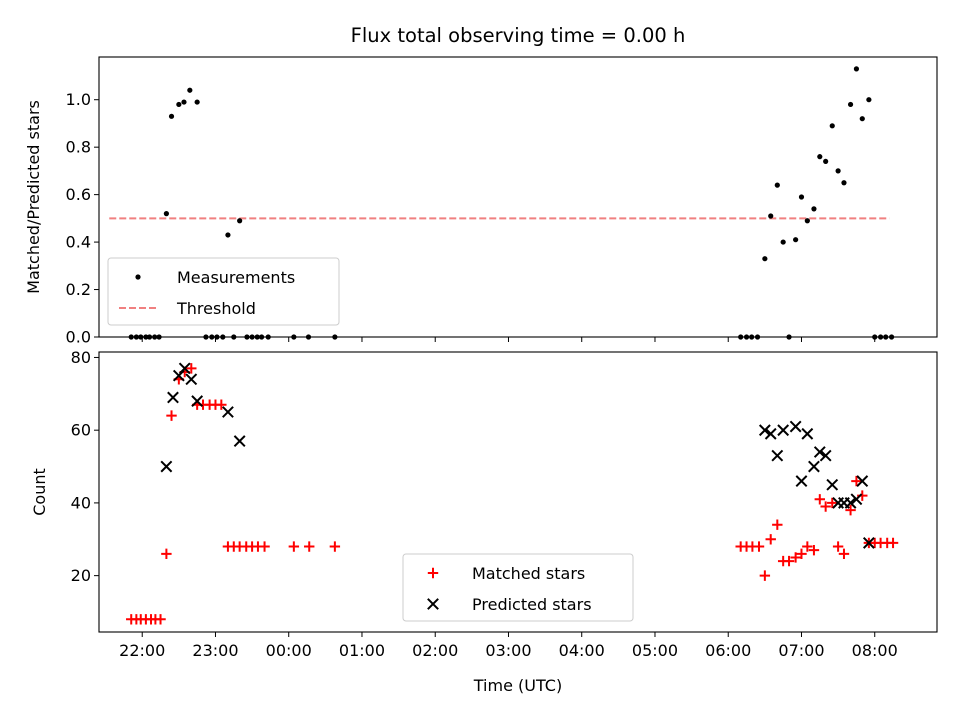 The width and height of the screenshot is (960, 724). What do you see at coordinates (39, 492) in the screenshot?
I see `y-axis-label-count: Count` at bounding box center [39, 492].